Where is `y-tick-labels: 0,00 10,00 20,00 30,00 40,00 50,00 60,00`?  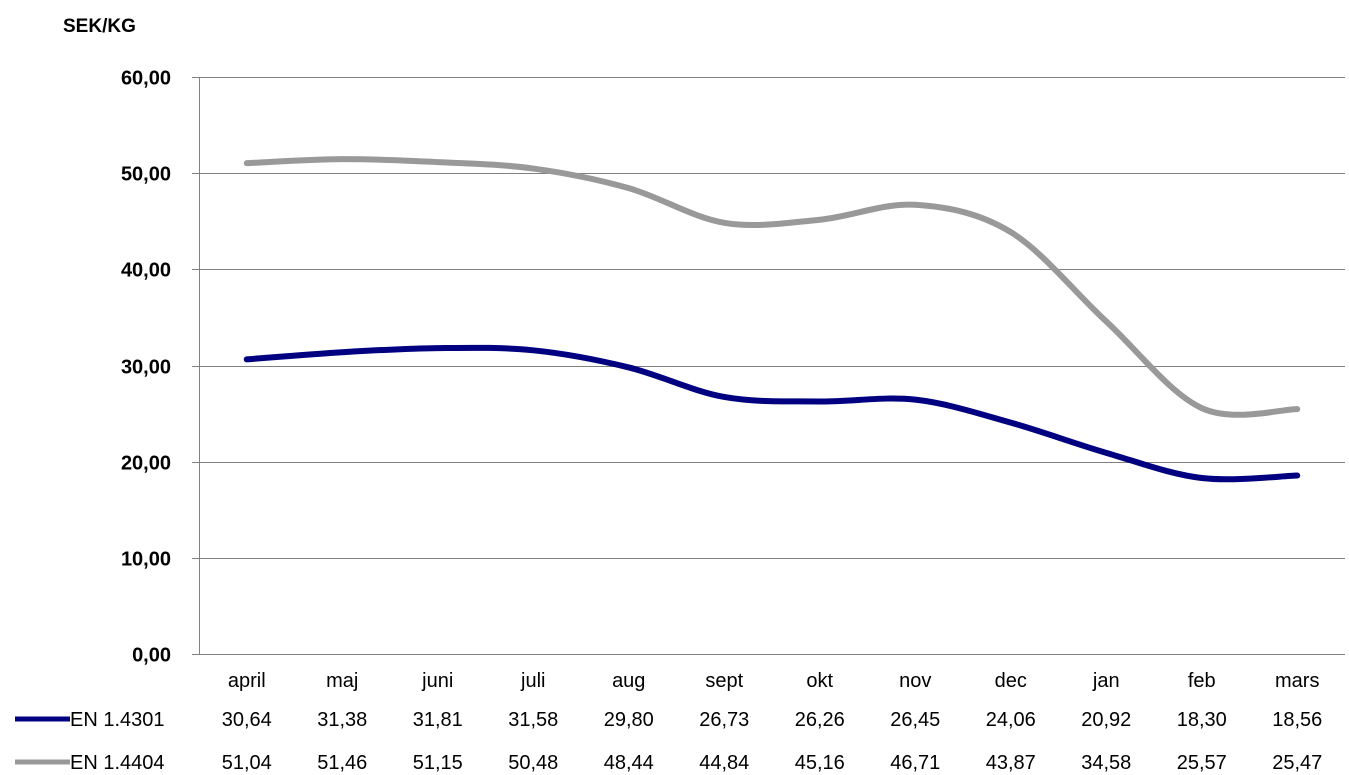
y-tick-labels: 0,00 10,00 20,00 30,00 40,00 50,00 60,00 is located at coordinates (146, 367).